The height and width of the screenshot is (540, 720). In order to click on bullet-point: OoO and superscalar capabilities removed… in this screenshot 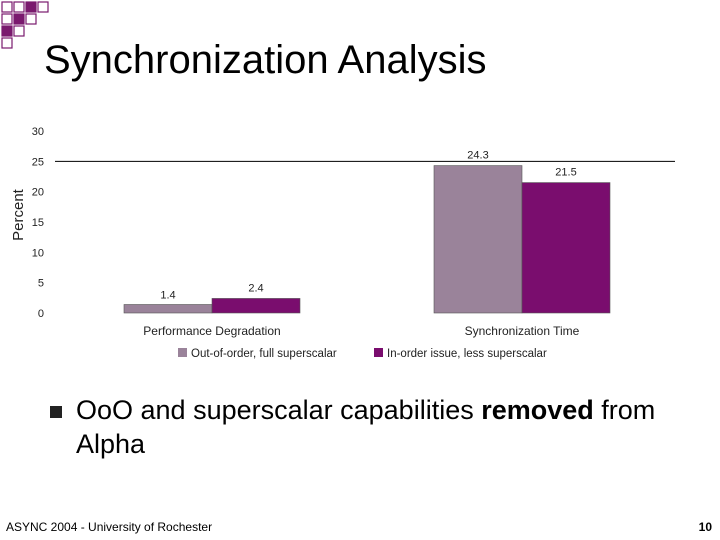, I will do `click(370, 428)`.